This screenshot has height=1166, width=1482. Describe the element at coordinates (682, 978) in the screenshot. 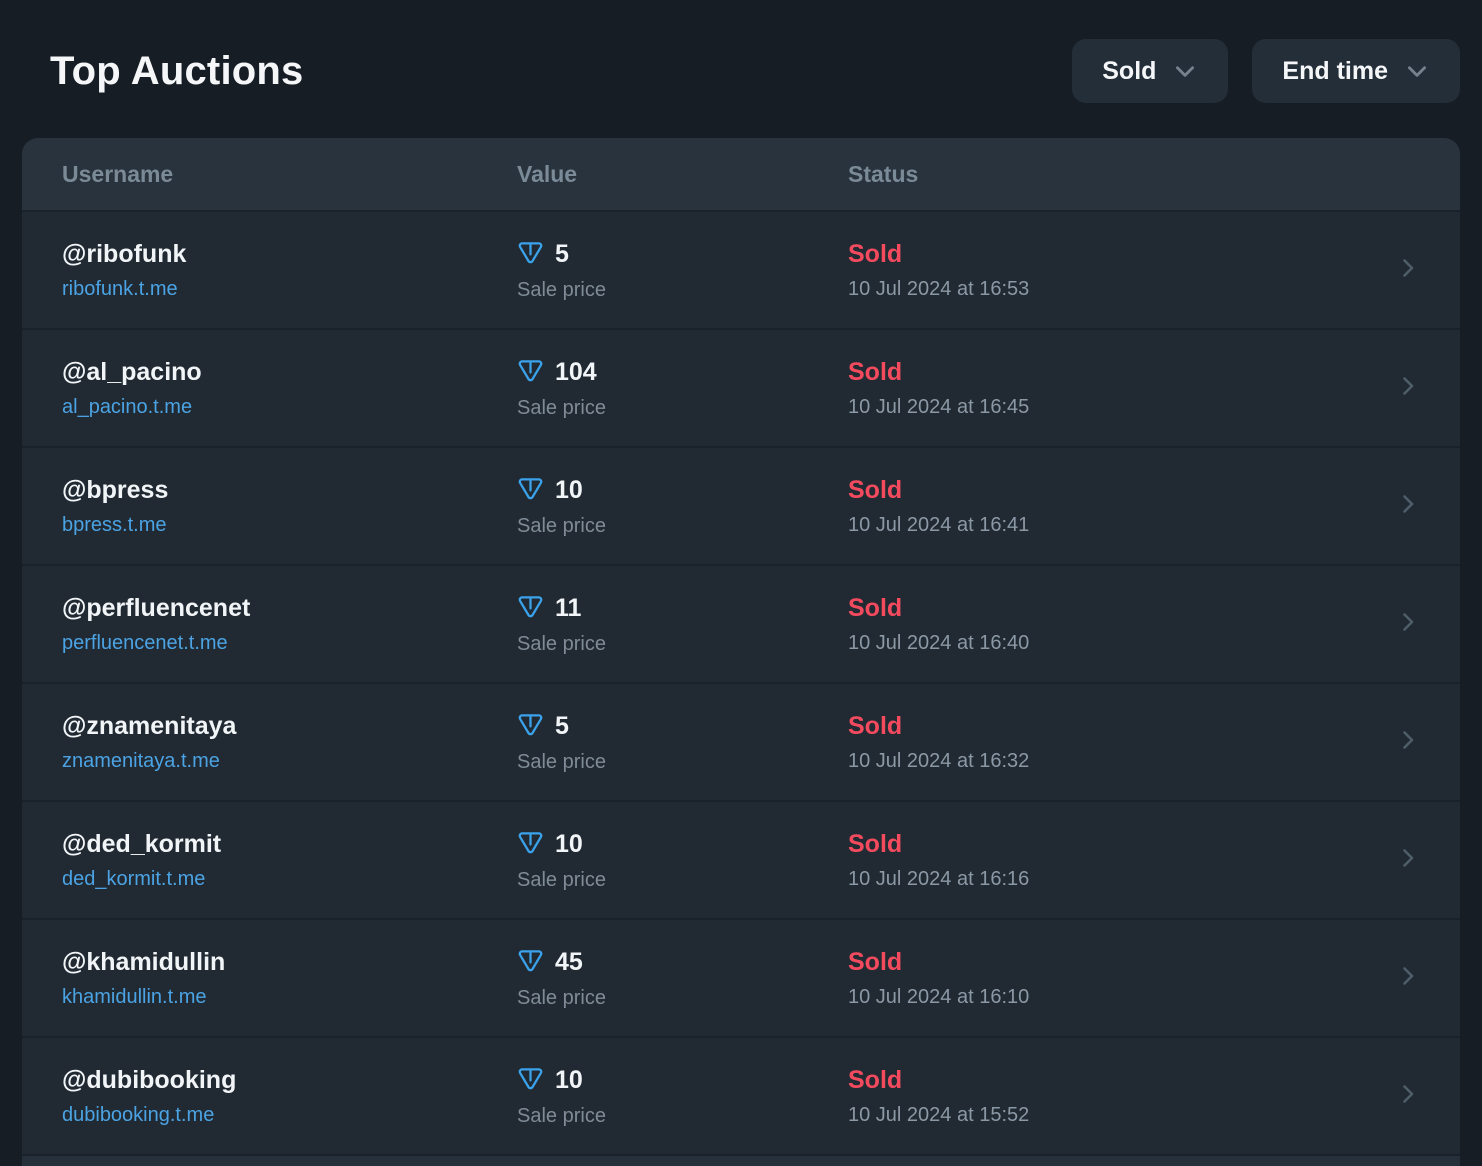

I see `value-cell: 45 Sale price` at that location.